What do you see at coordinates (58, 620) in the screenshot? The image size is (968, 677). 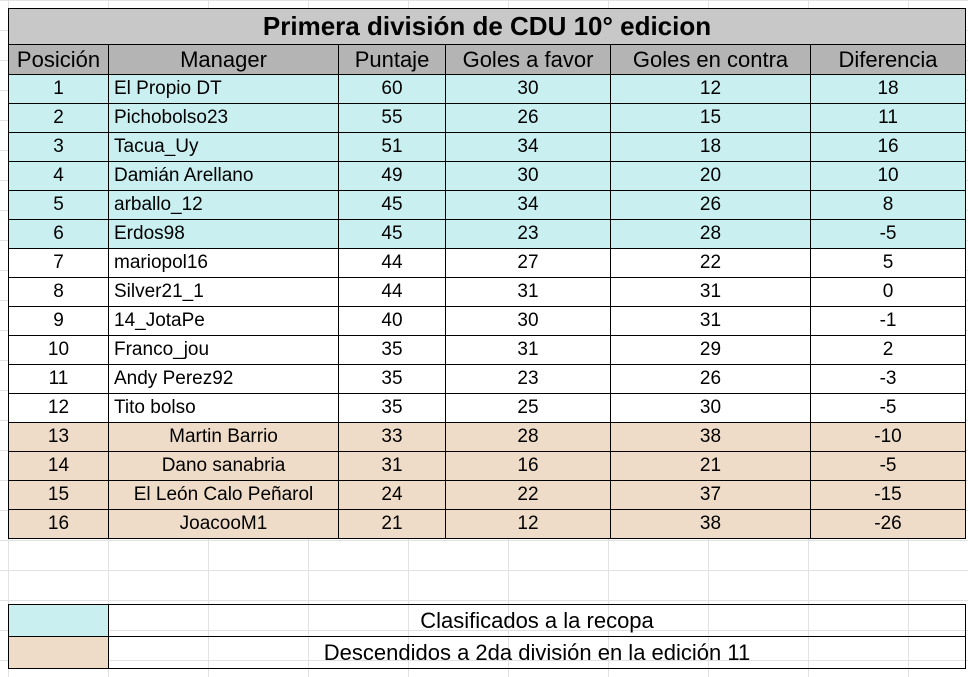 I see `legend-swatch-clasificados` at bounding box center [58, 620].